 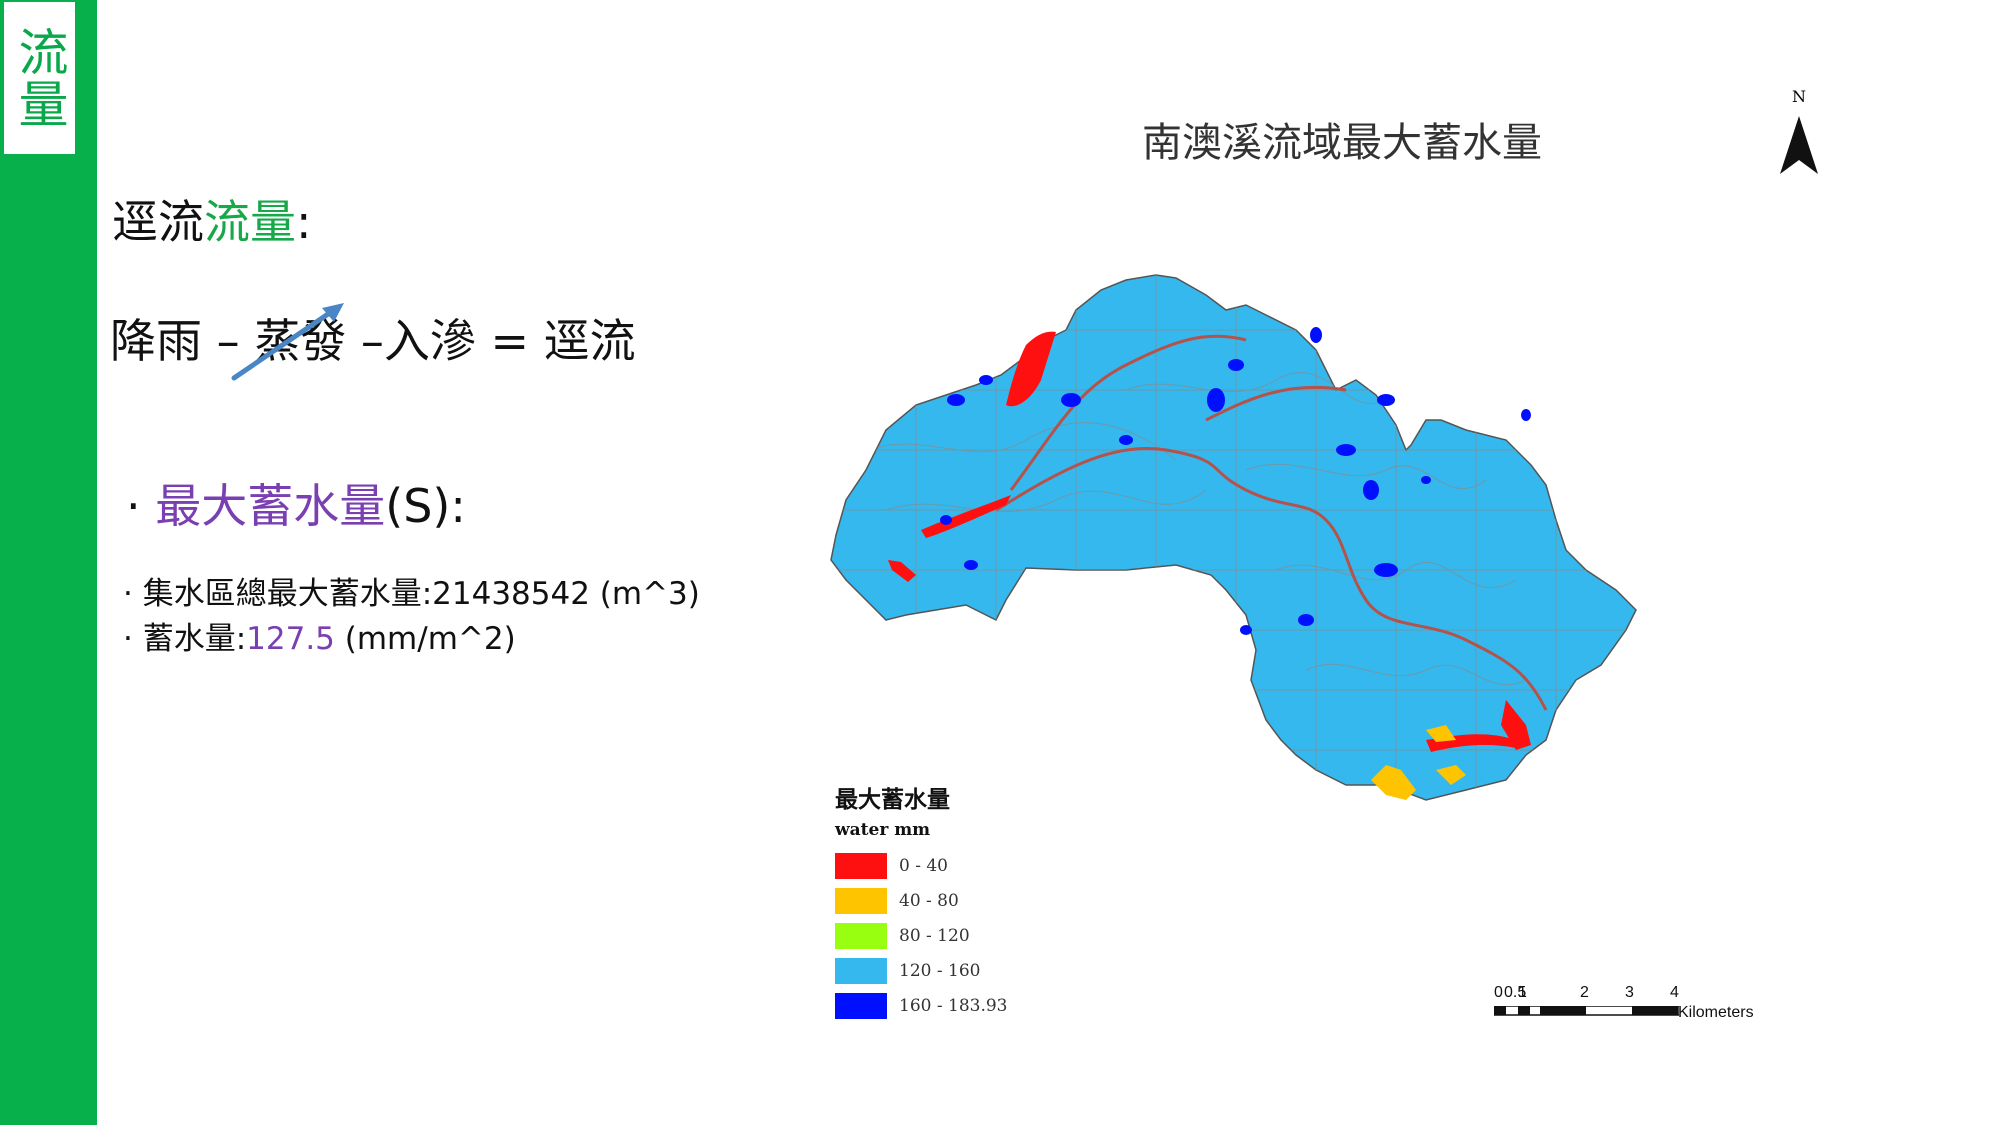 I want to click on heading-colon: :, so click(x=304, y=222).